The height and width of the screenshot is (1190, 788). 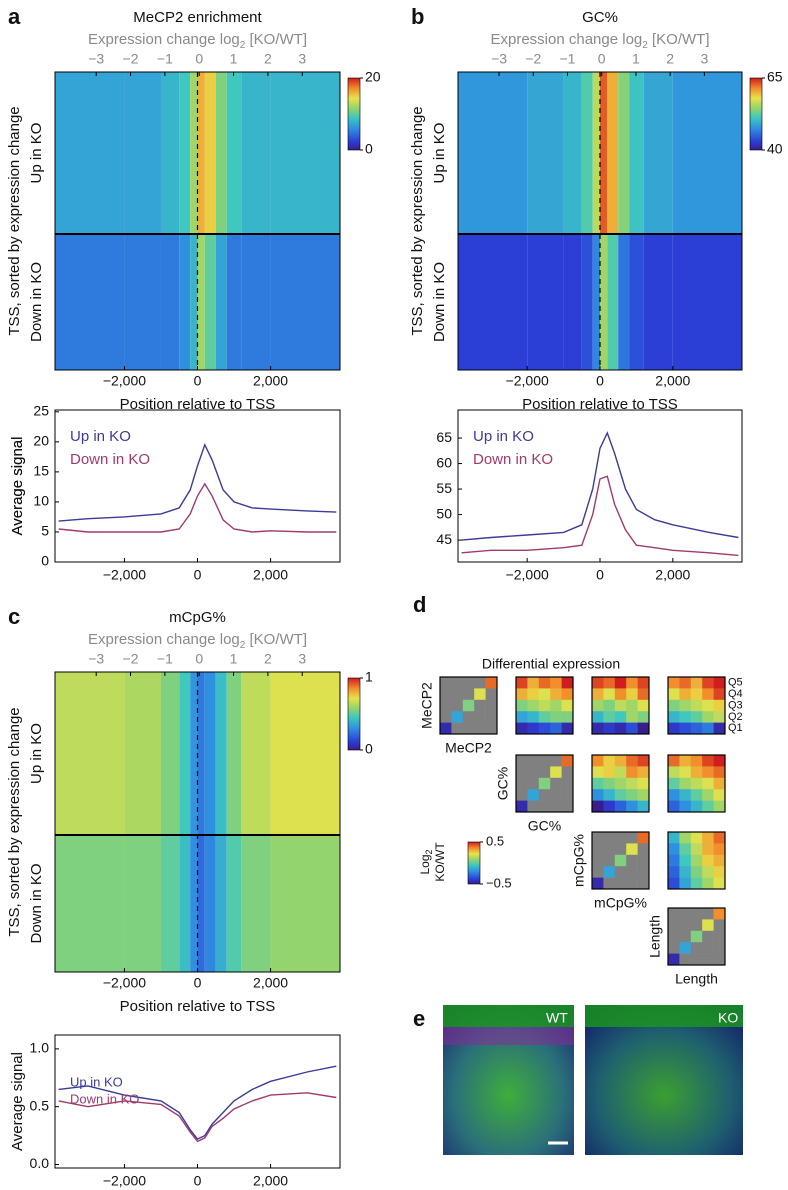 What do you see at coordinates (503, 783) in the screenshot?
I see `row-variable-label: GC%` at bounding box center [503, 783].